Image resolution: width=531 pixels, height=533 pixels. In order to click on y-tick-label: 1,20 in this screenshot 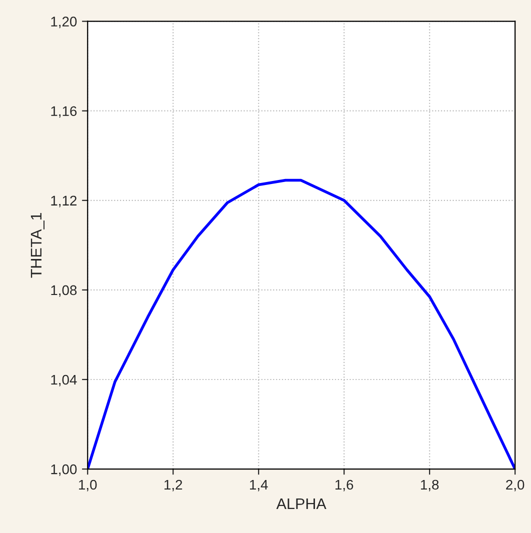, I will do `click(64, 22)`.